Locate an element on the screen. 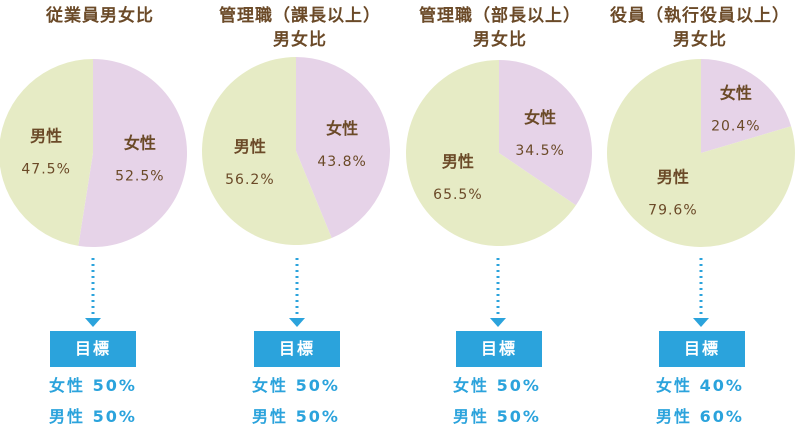 The width and height of the screenshot is (800, 429). target-male: 男性 60% is located at coordinates (700, 415).